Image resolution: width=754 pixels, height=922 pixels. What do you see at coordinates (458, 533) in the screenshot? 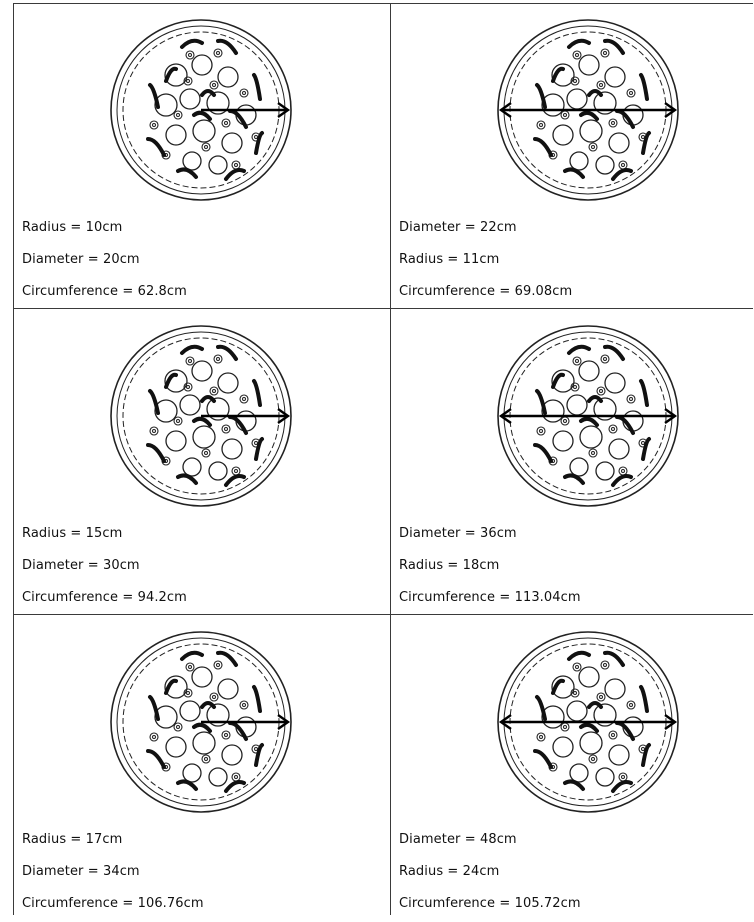
I see `measure-line-1: Diameter = 36cm` at bounding box center [458, 533].